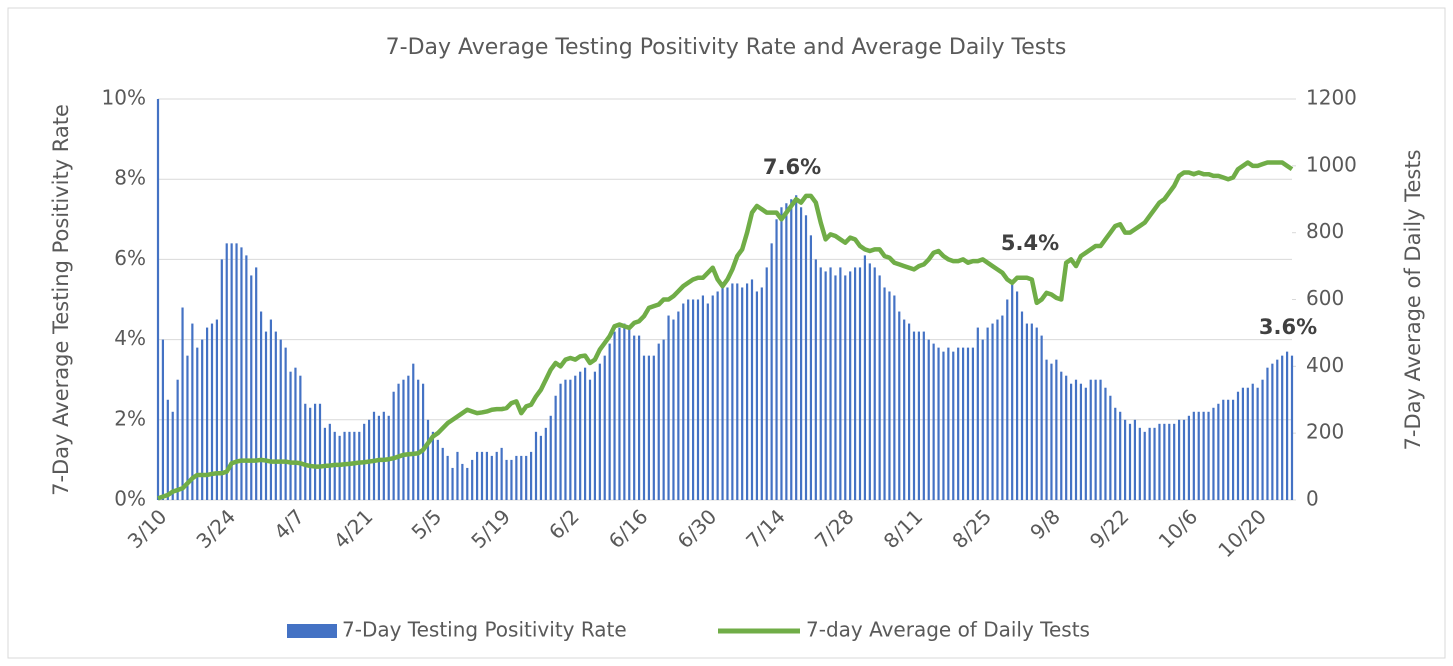 Image resolution: width=1453 pixels, height=666 pixels. Describe the element at coordinates (130, 499) in the screenshot. I see `y-tick-label: 0%` at that location.